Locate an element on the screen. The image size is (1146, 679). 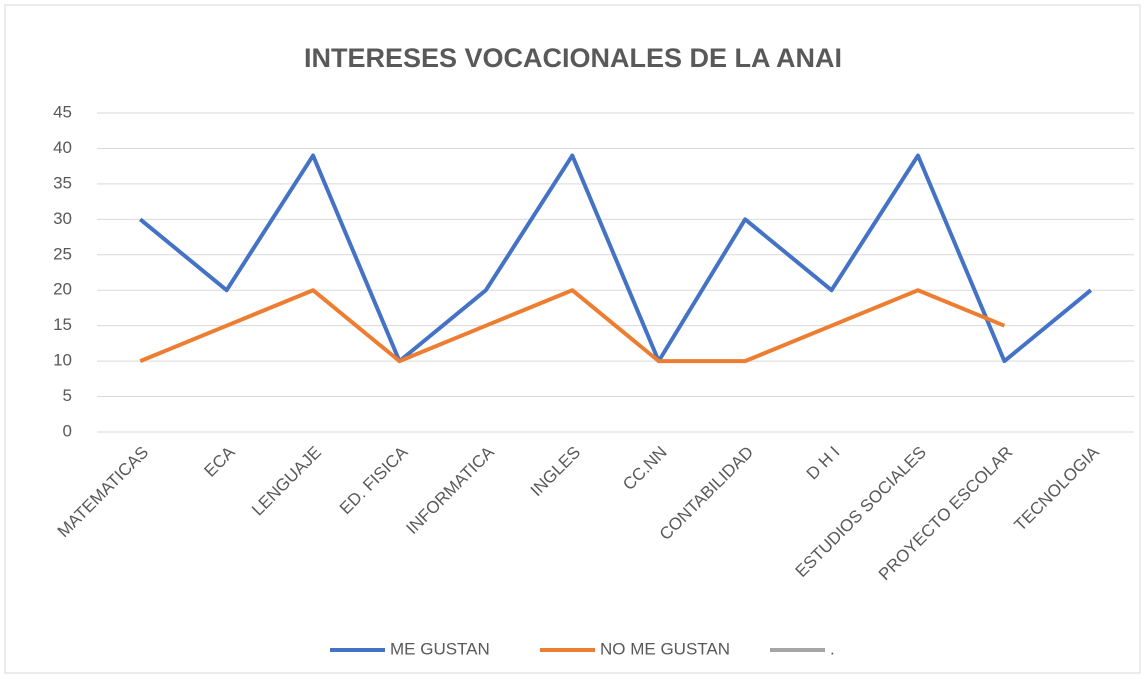
y-tick-label: 10 is located at coordinates (62, 360).